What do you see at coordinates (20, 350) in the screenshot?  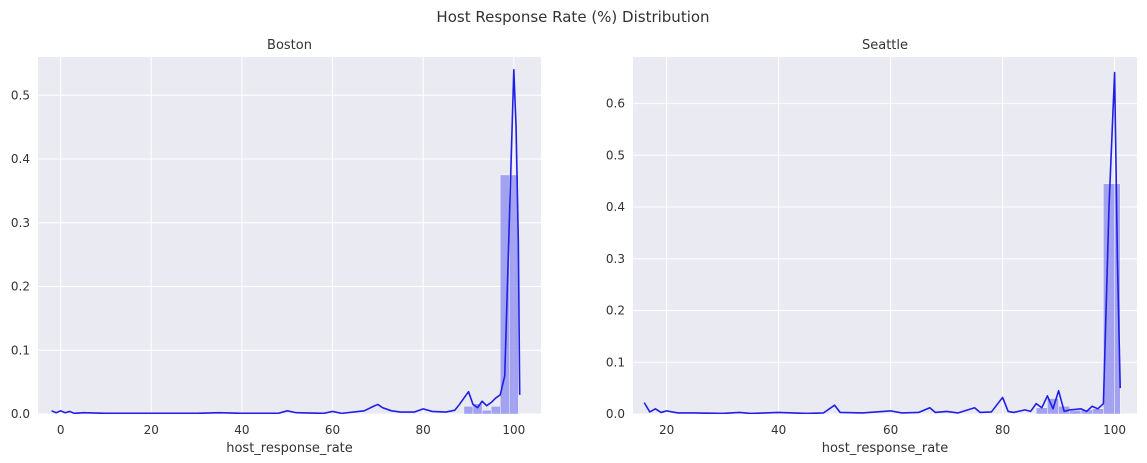 I see `boston-ytick-label-1: 0.1` at bounding box center [20, 350].